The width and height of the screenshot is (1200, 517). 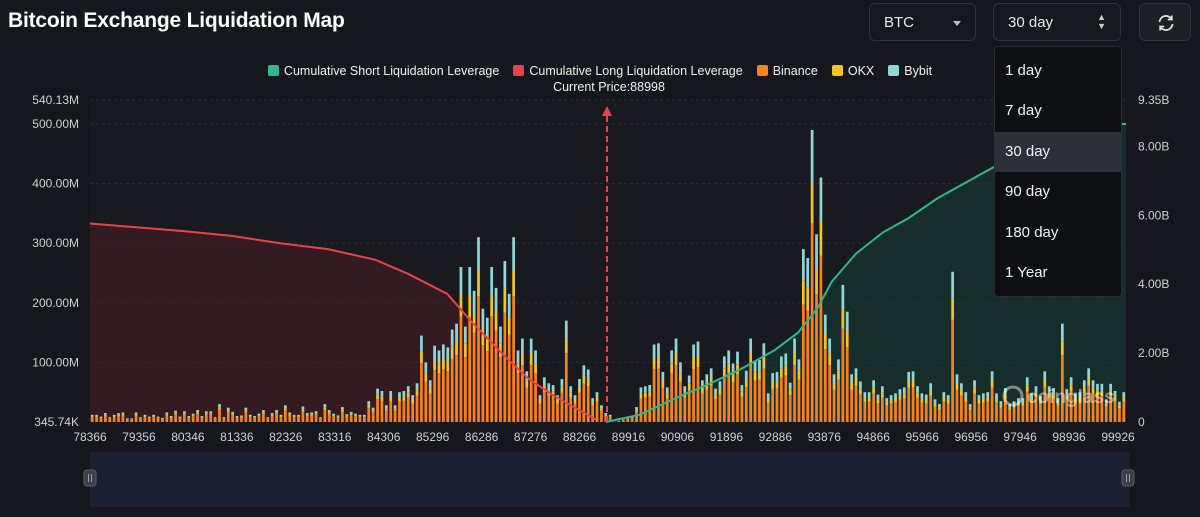 I want to click on legend-item: Binance, so click(x=787, y=71).